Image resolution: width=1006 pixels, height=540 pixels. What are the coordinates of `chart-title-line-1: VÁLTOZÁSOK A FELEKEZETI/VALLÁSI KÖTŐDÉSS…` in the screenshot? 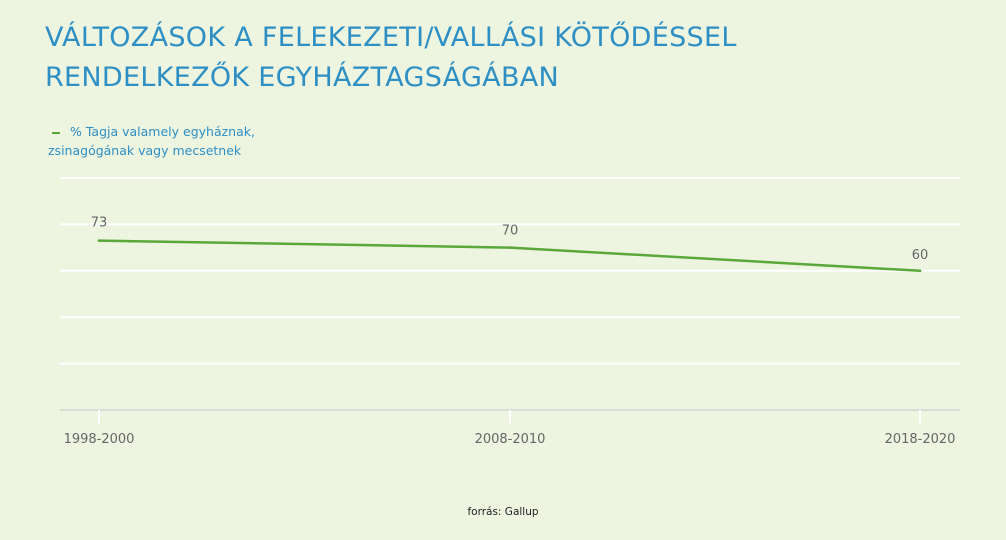 It's located at (391, 37).